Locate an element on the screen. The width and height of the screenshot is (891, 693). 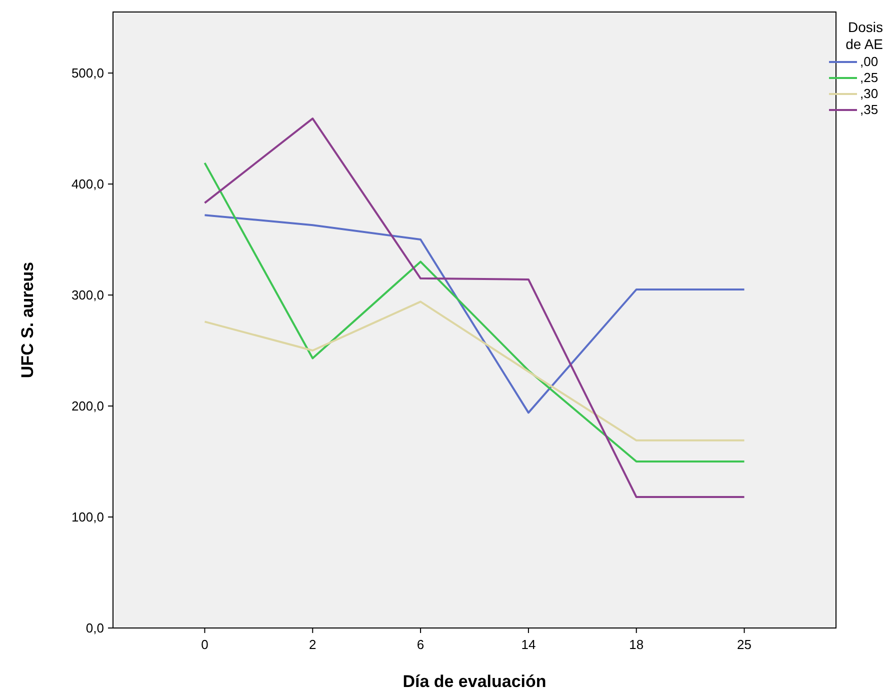
x-tick-label: 2 is located at coordinates (312, 644).